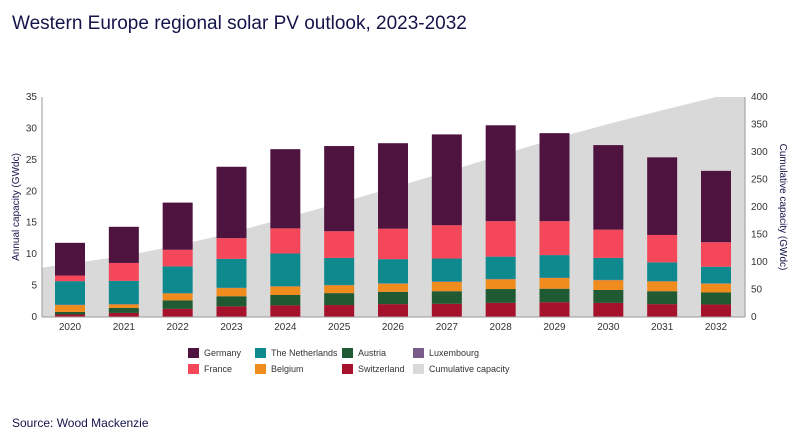  I want to click on bar-germany-2023, so click(231, 202).